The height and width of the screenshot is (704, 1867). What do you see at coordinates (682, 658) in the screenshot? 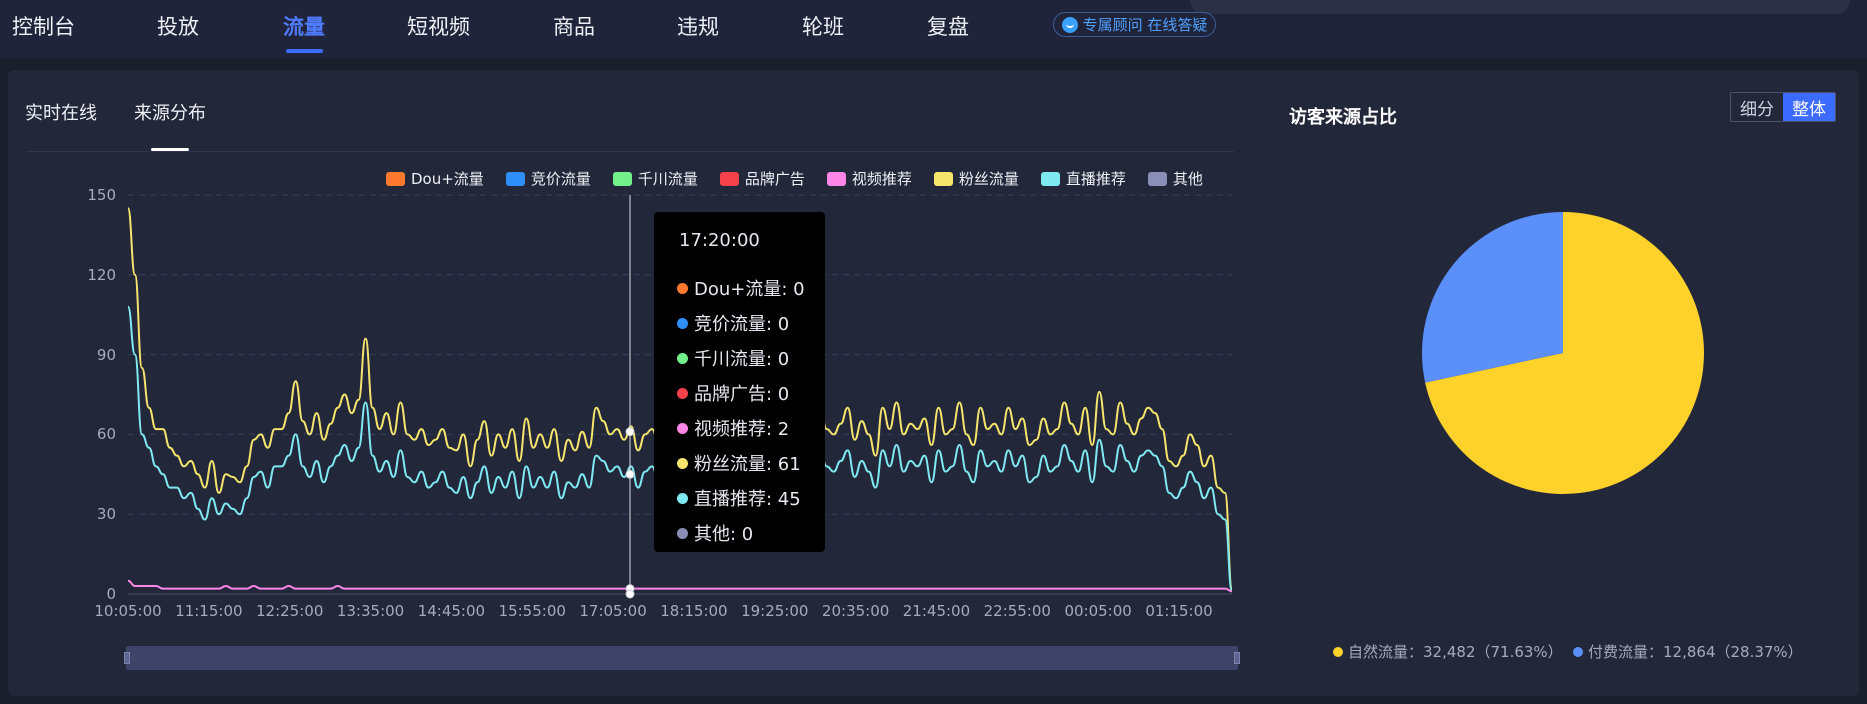
I see `zoom-slider` at bounding box center [682, 658].